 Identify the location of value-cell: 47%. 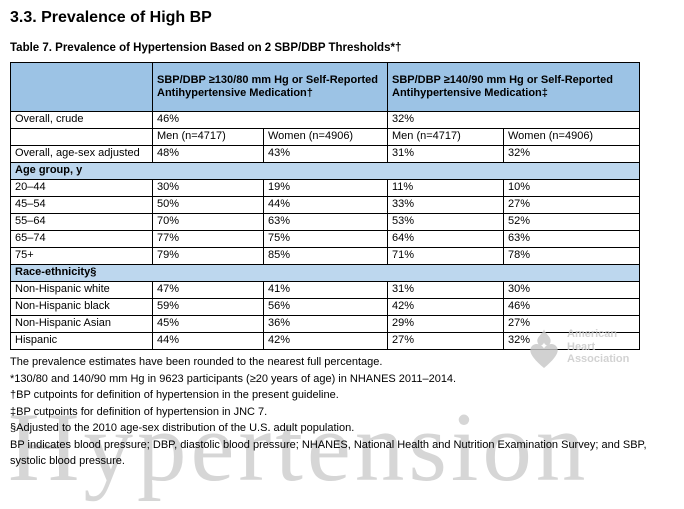
(208, 290).